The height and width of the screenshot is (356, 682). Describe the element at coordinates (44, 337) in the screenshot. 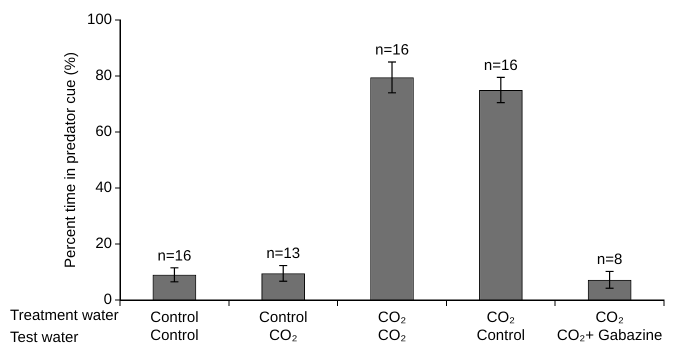

I see `text: Test water` at that location.